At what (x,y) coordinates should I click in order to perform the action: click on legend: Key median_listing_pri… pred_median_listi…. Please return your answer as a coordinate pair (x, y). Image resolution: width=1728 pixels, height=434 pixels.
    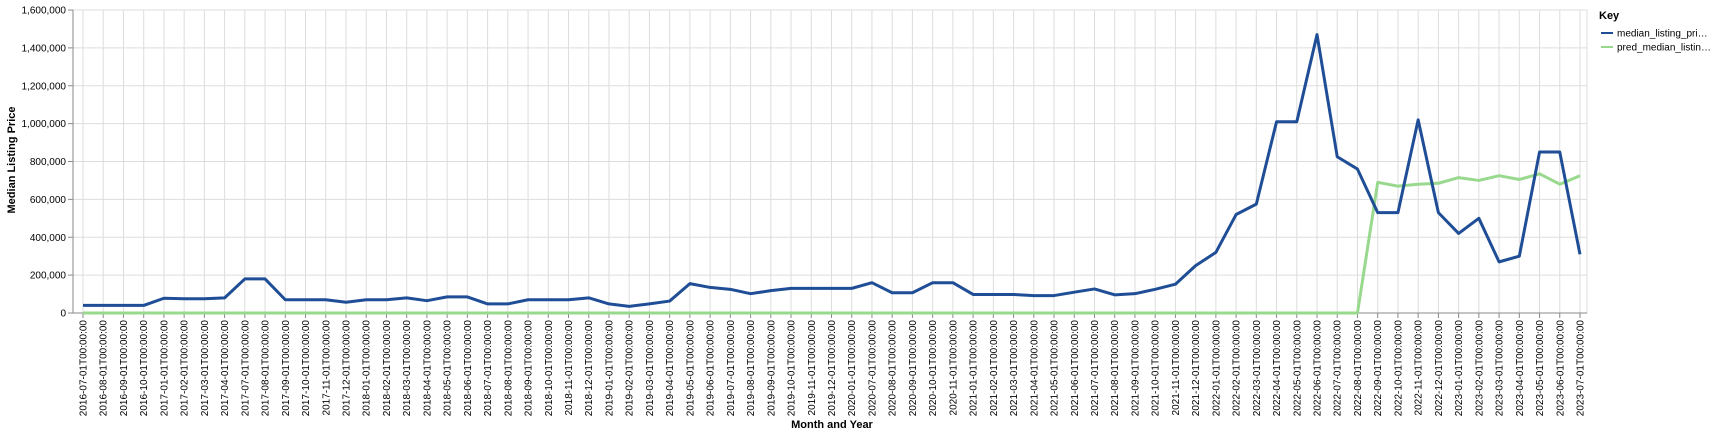
    Looking at the image, I should click on (1655, 32).